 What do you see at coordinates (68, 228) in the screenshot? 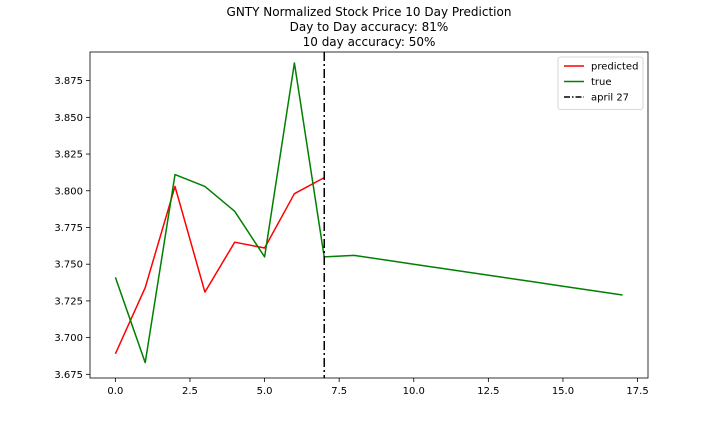
I see `y-tick-label: 3.775` at bounding box center [68, 228].